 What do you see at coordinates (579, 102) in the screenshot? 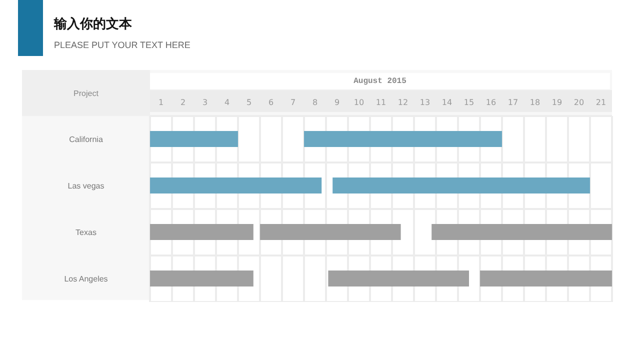
I see `x-tick-label: 20` at bounding box center [579, 102].